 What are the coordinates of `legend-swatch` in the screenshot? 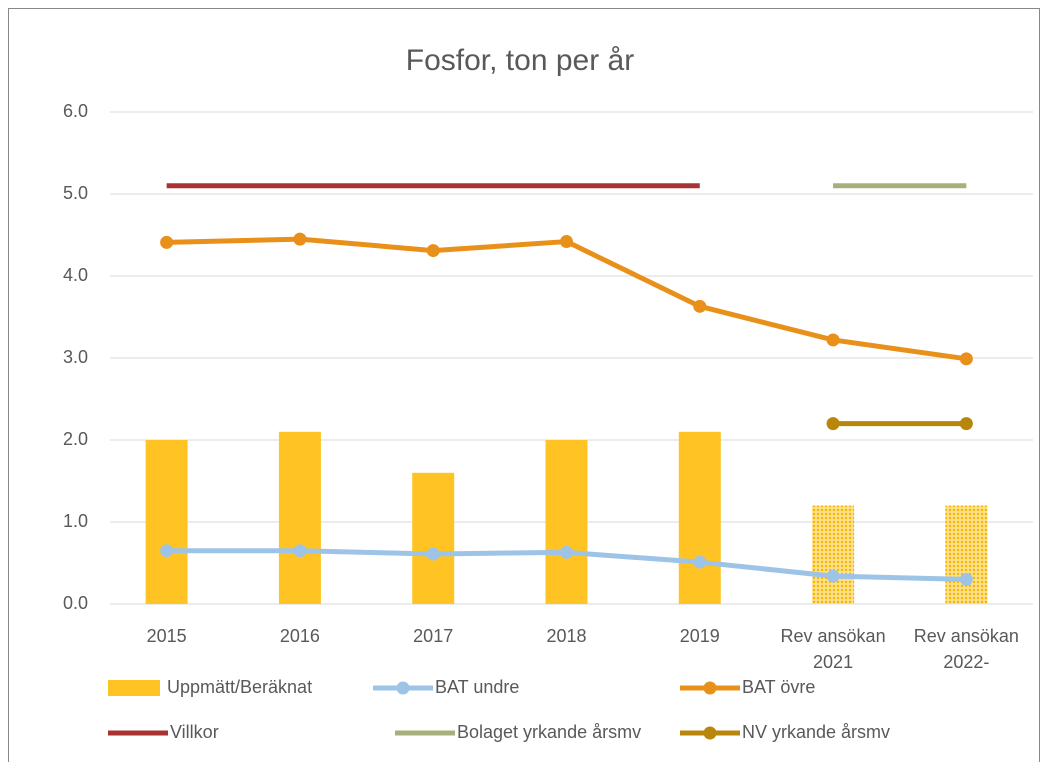 It's located at (134, 688).